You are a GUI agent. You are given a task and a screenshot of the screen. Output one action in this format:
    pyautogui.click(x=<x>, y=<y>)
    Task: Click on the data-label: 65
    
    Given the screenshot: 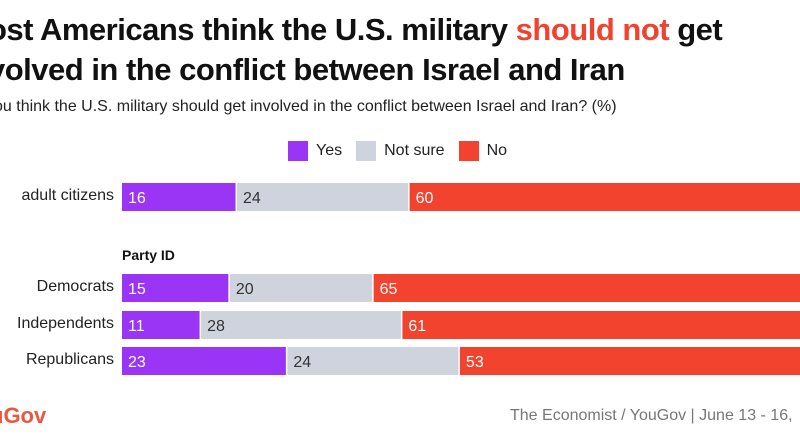 What is the action you would take?
    pyautogui.click(x=389, y=289)
    